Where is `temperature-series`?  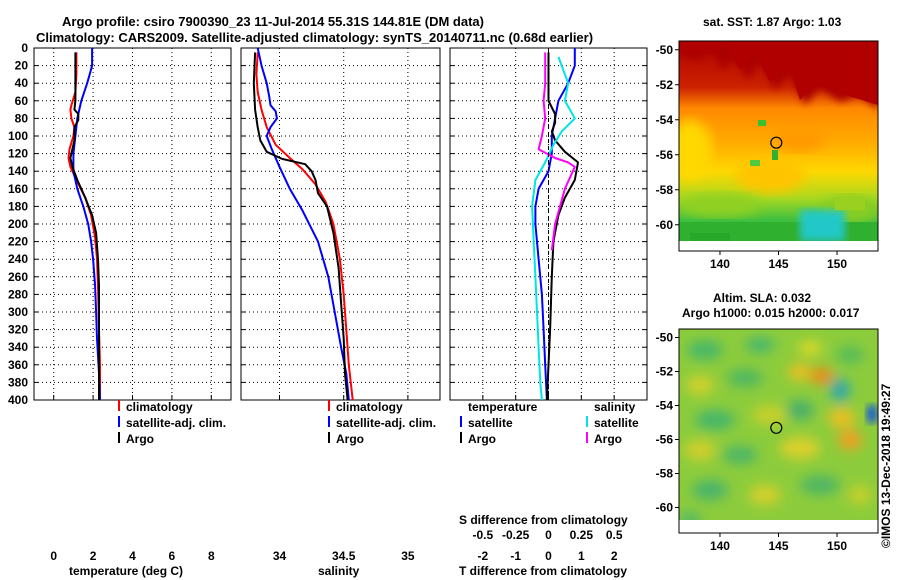 temperature-series is located at coordinates (84, 224).